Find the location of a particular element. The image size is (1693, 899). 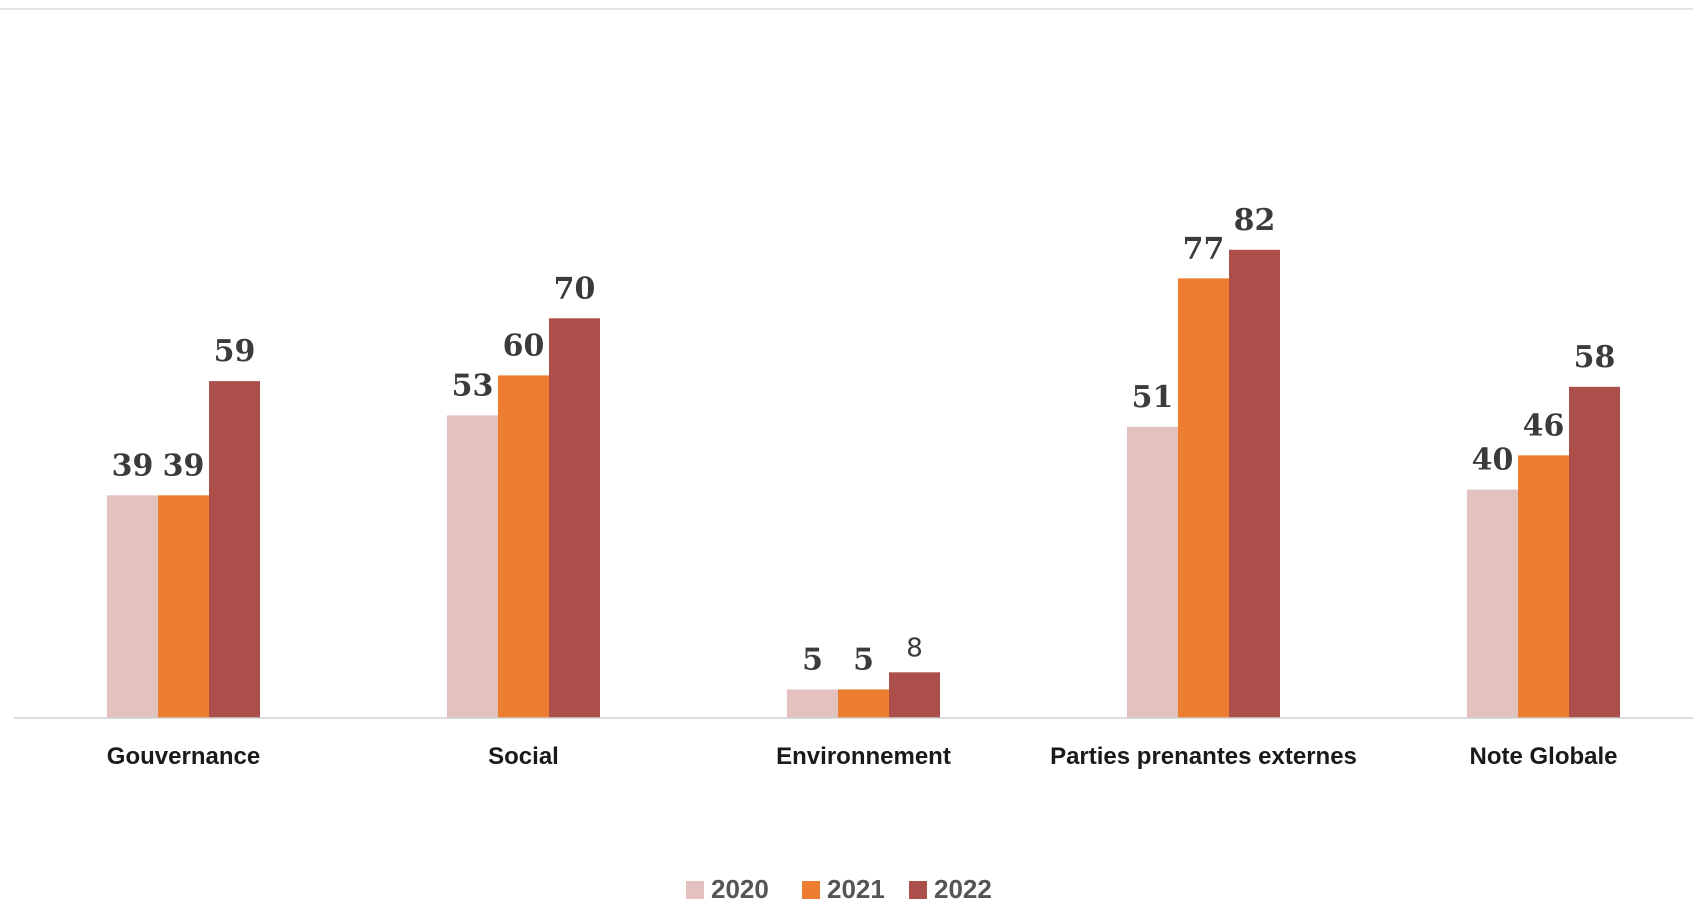

data-label-2021-4: 46 is located at coordinates (1544, 425).